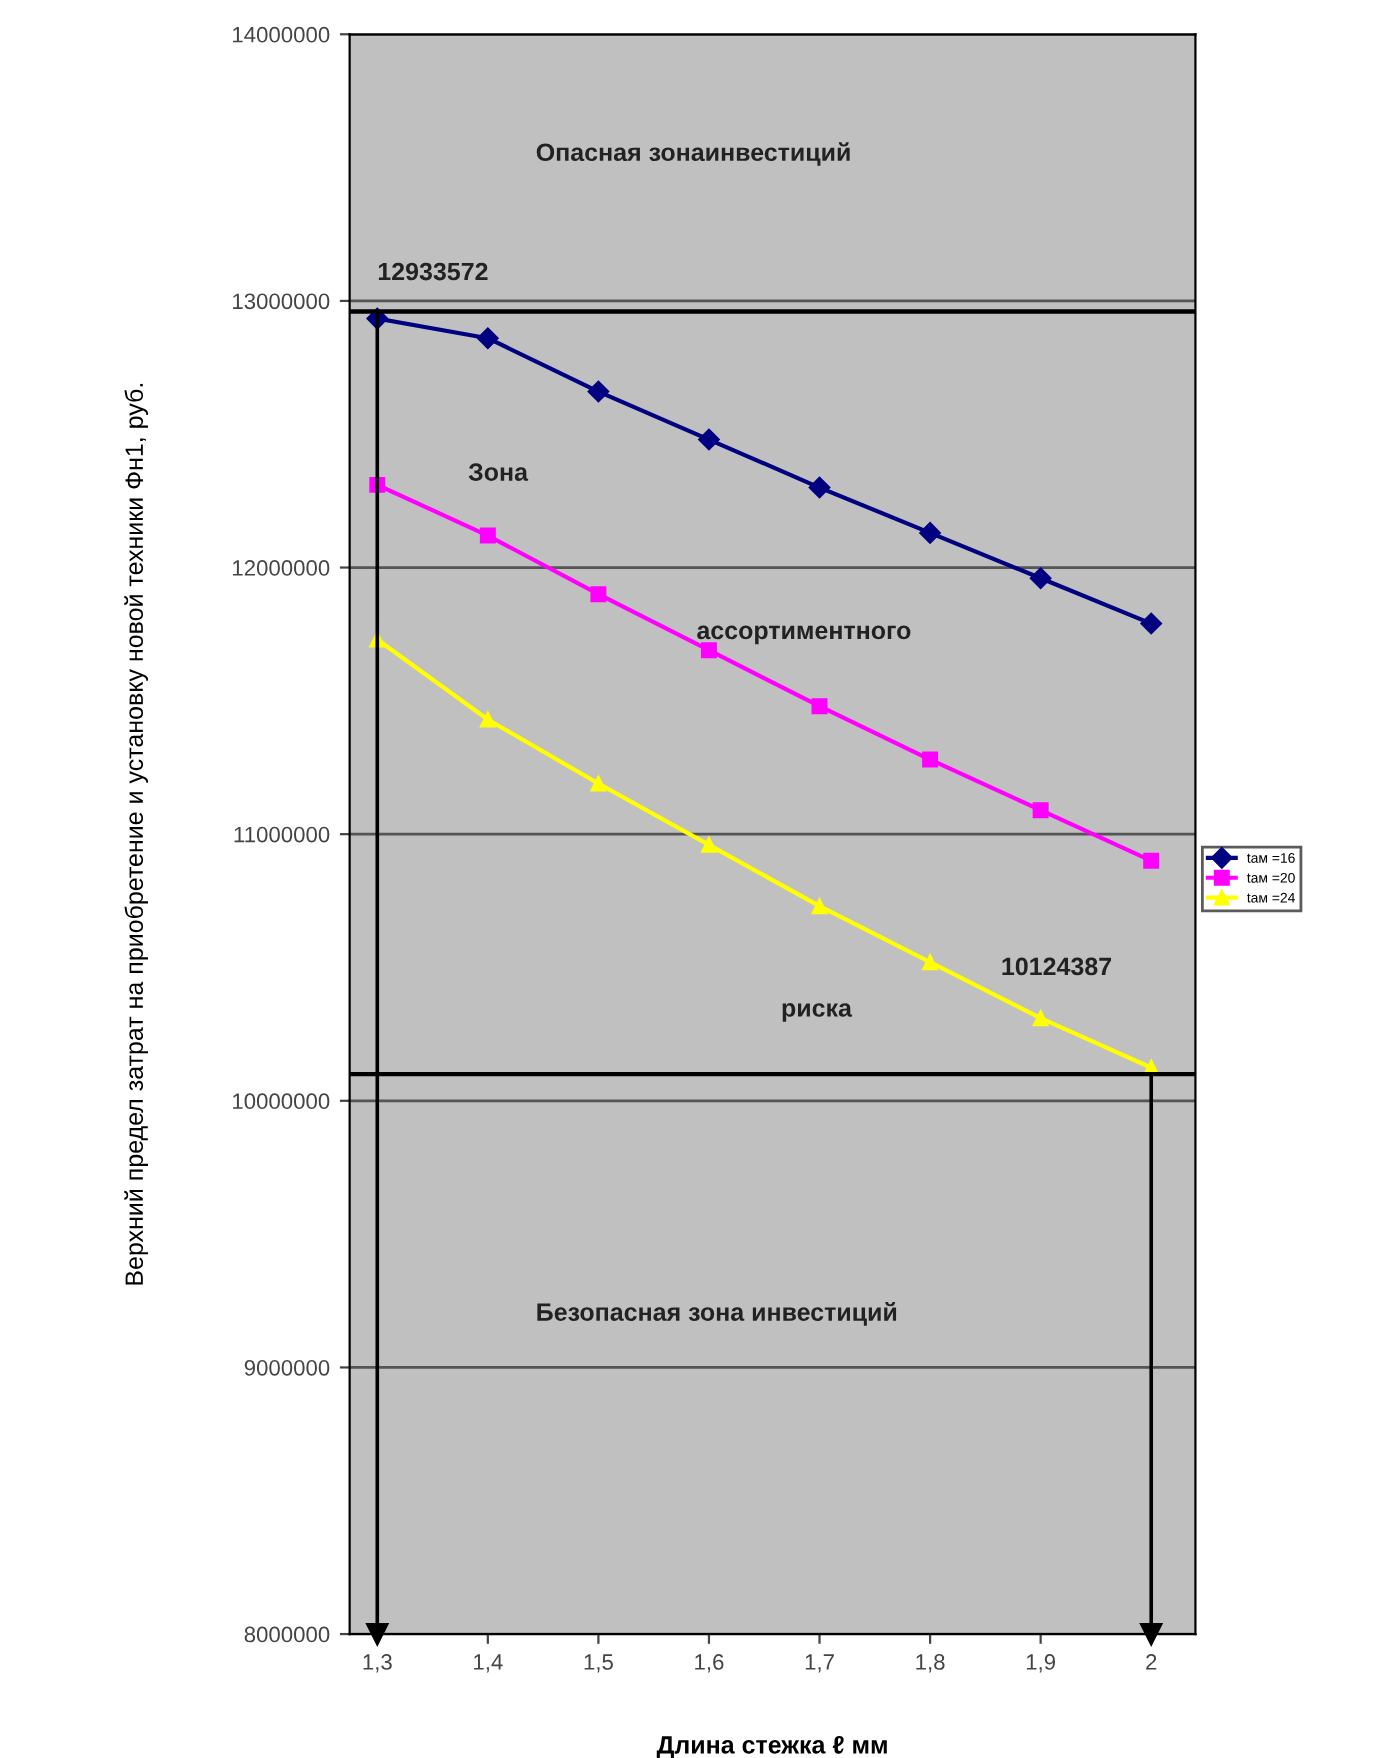  I want to click on y-tick-label: 14000000, so click(281, 34).